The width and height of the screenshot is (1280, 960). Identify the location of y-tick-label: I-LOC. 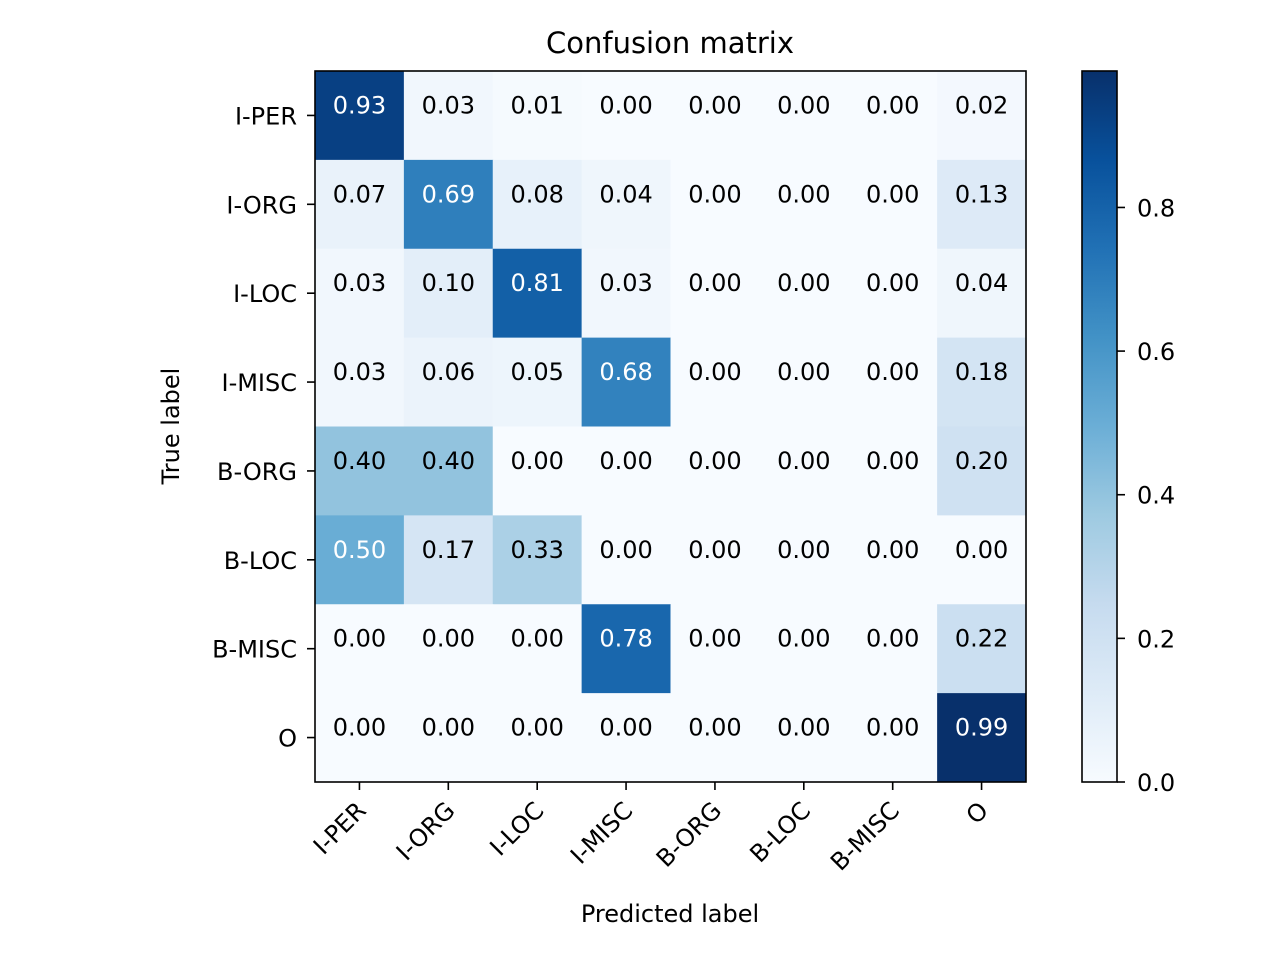
(265, 294).